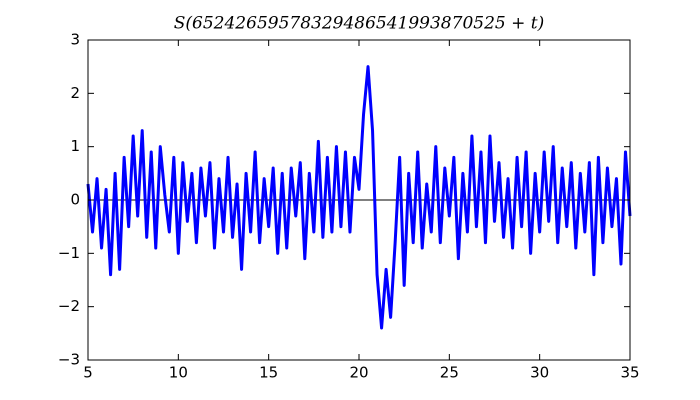  Describe the element at coordinates (178, 373) in the screenshot. I see `x-tick-label: 10` at that location.